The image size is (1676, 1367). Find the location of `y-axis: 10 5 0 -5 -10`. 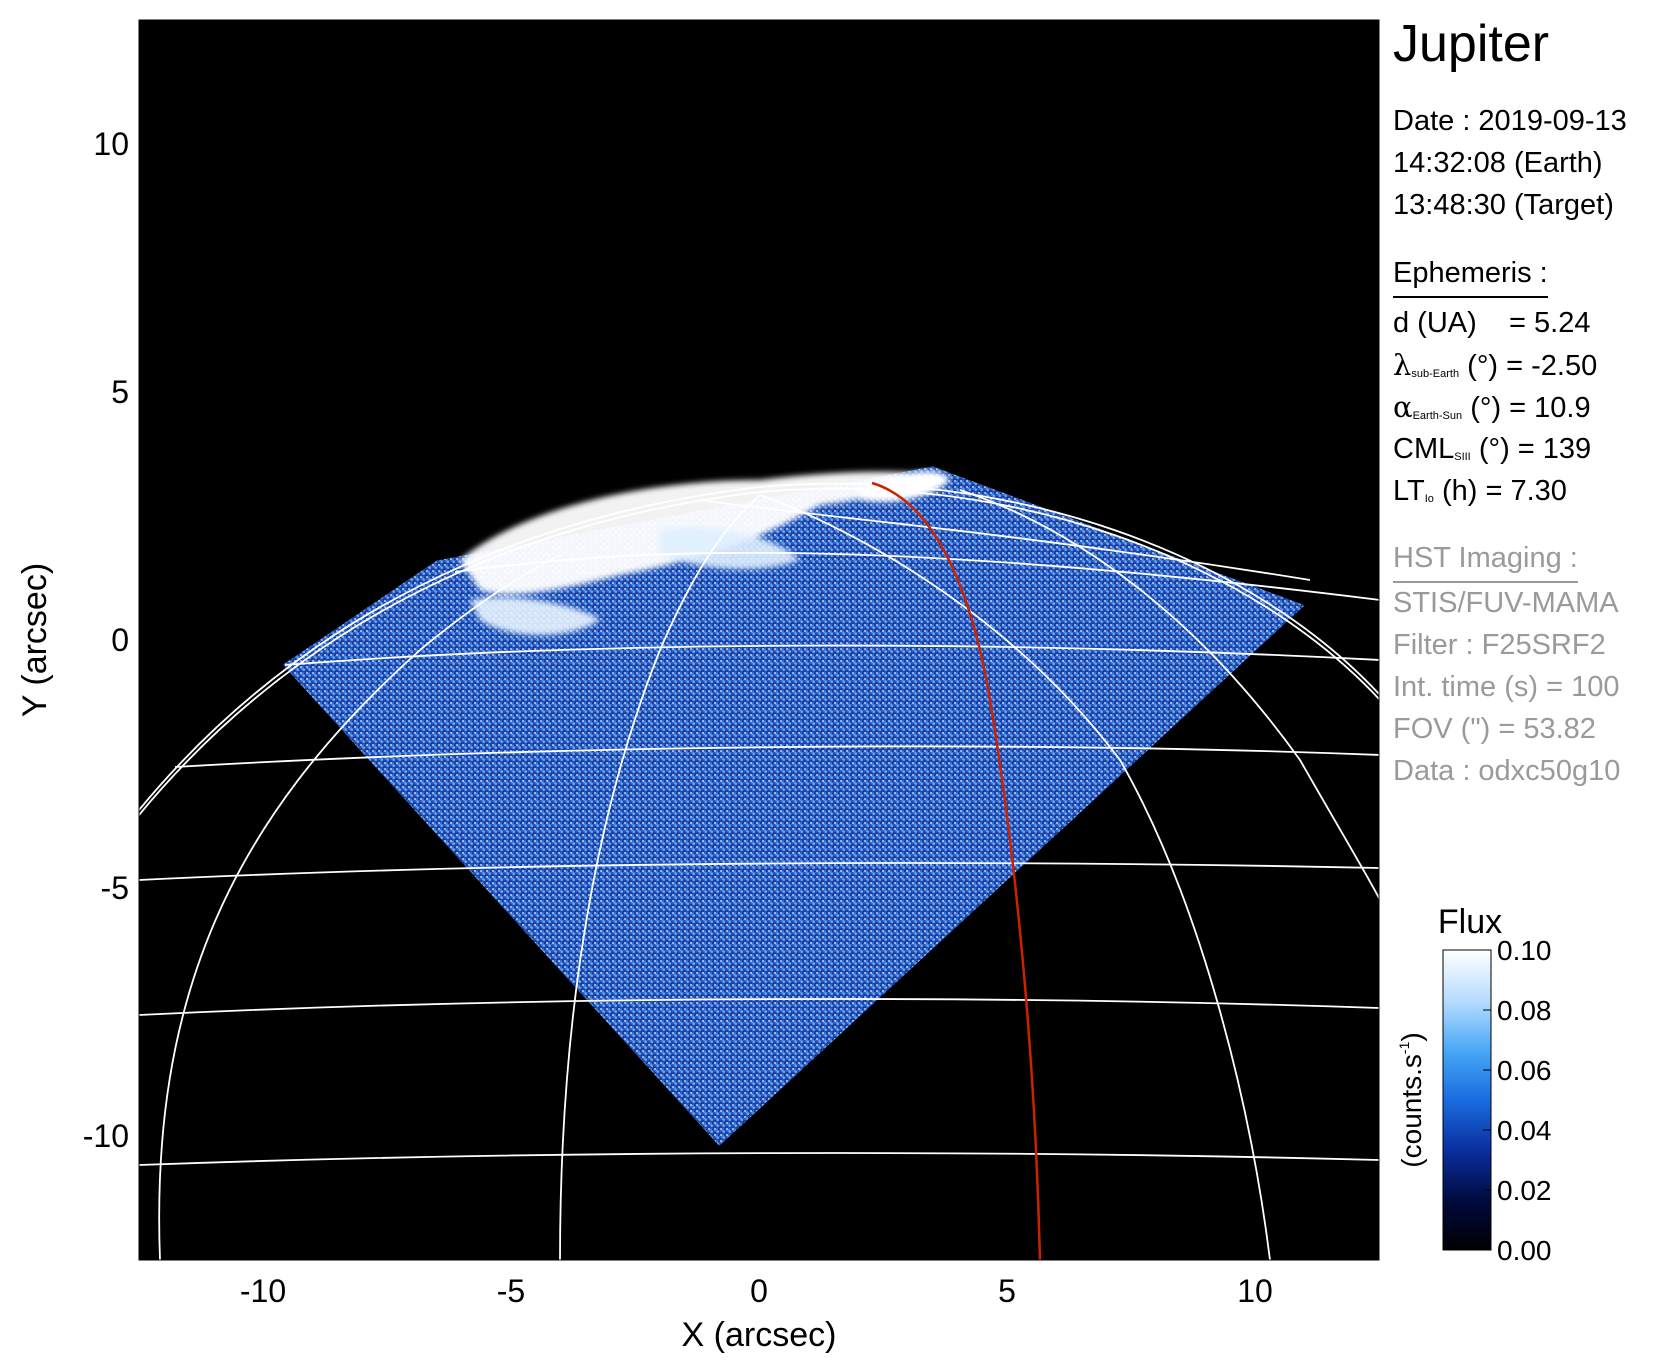

y-axis: 10 5 0 -5 -10 is located at coordinates (116, 640).